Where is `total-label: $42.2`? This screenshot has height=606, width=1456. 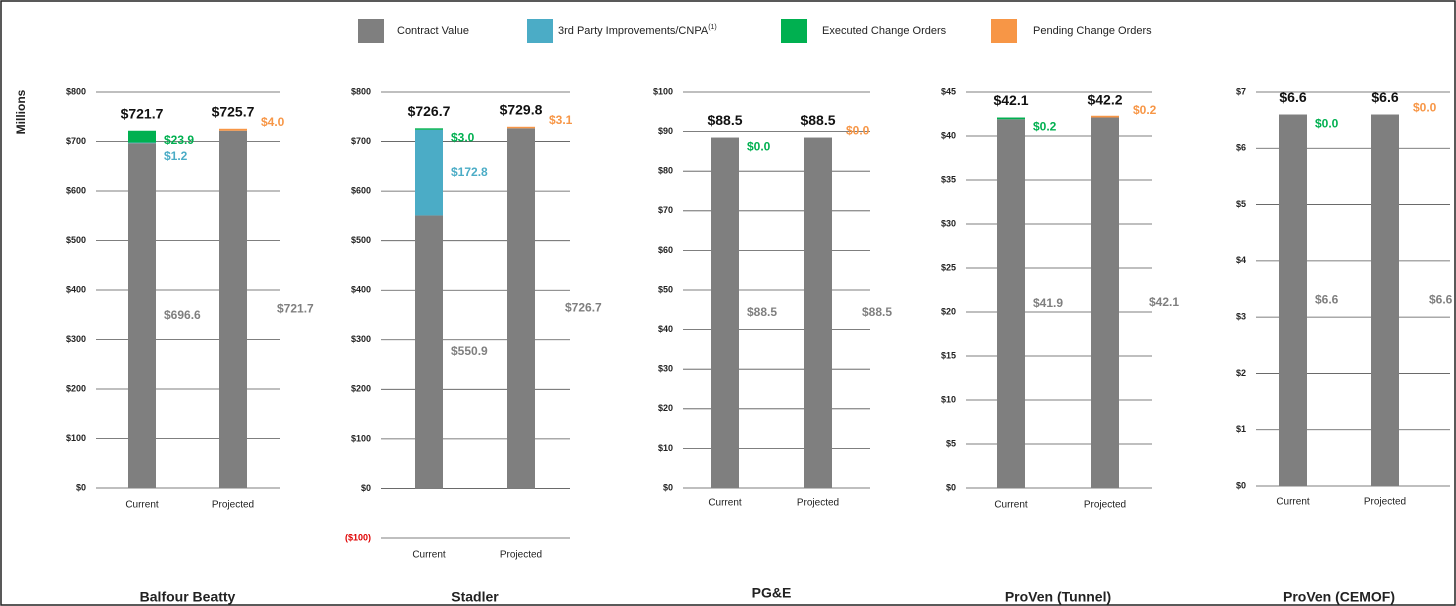
total-label: $42.2 is located at coordinates (1104, 99).